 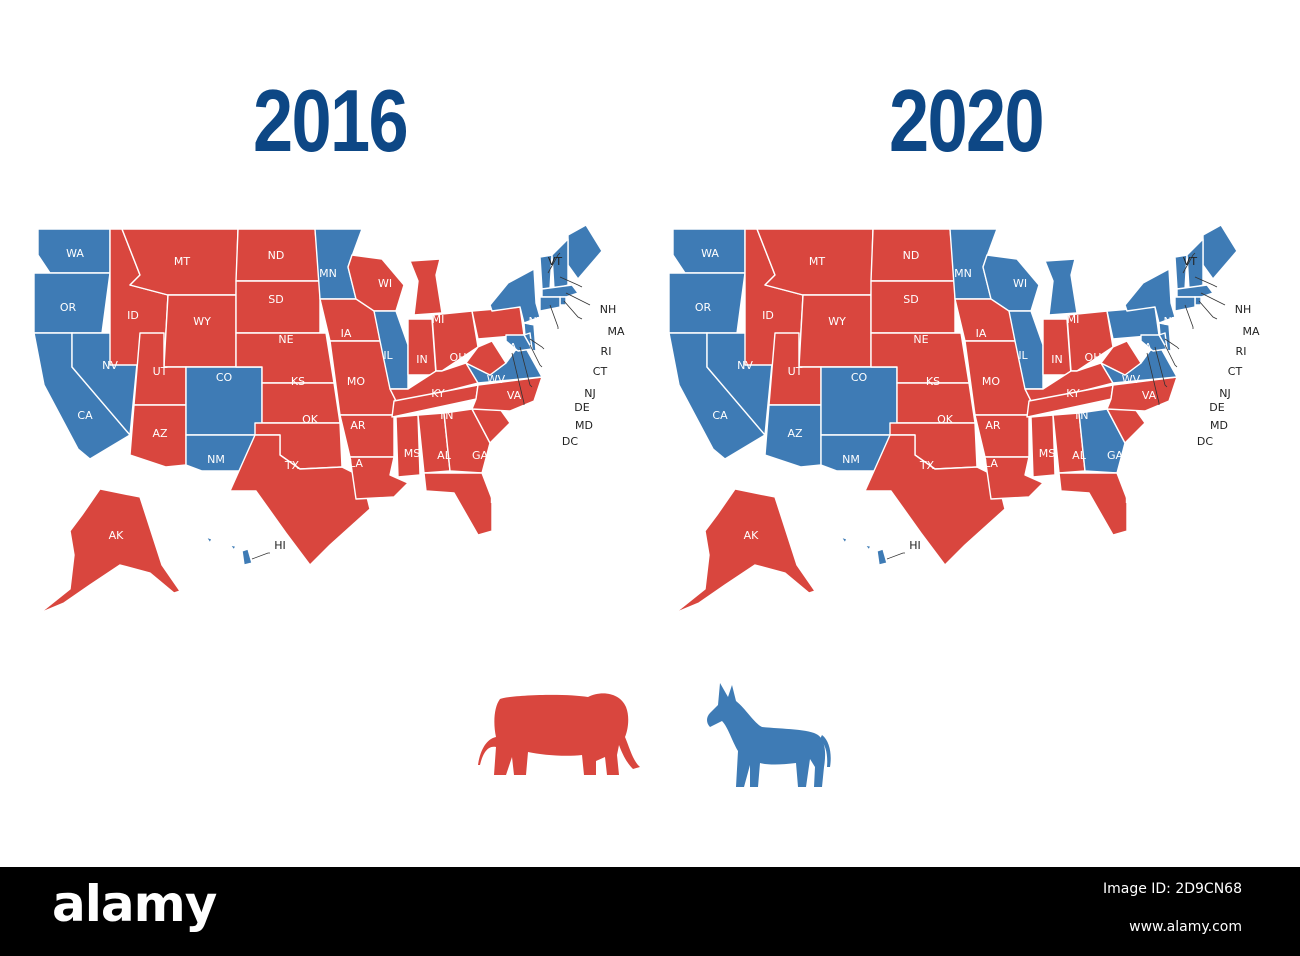 I want to click on callout-label-de: DE, so click(x=1216, y=407).